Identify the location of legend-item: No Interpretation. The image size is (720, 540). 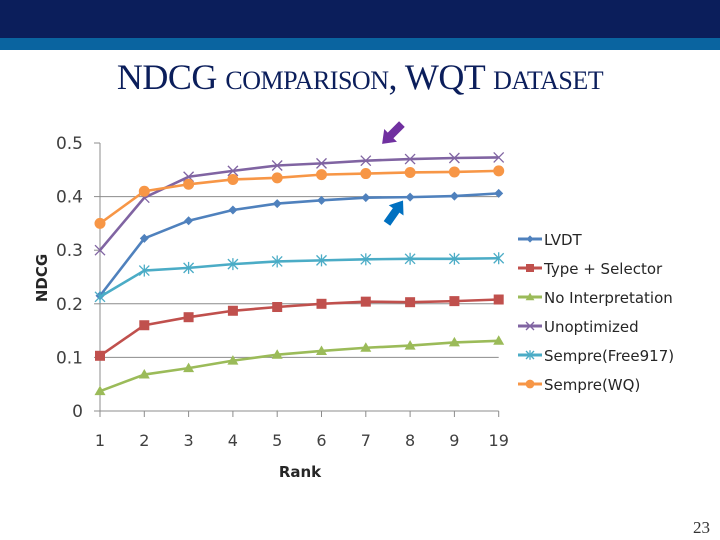
(595, 298).